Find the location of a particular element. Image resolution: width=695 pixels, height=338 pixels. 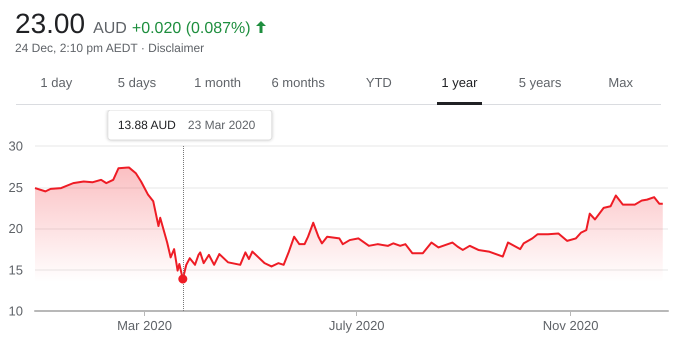

y-tick-label: 25 is located at coordinates (15, 187).